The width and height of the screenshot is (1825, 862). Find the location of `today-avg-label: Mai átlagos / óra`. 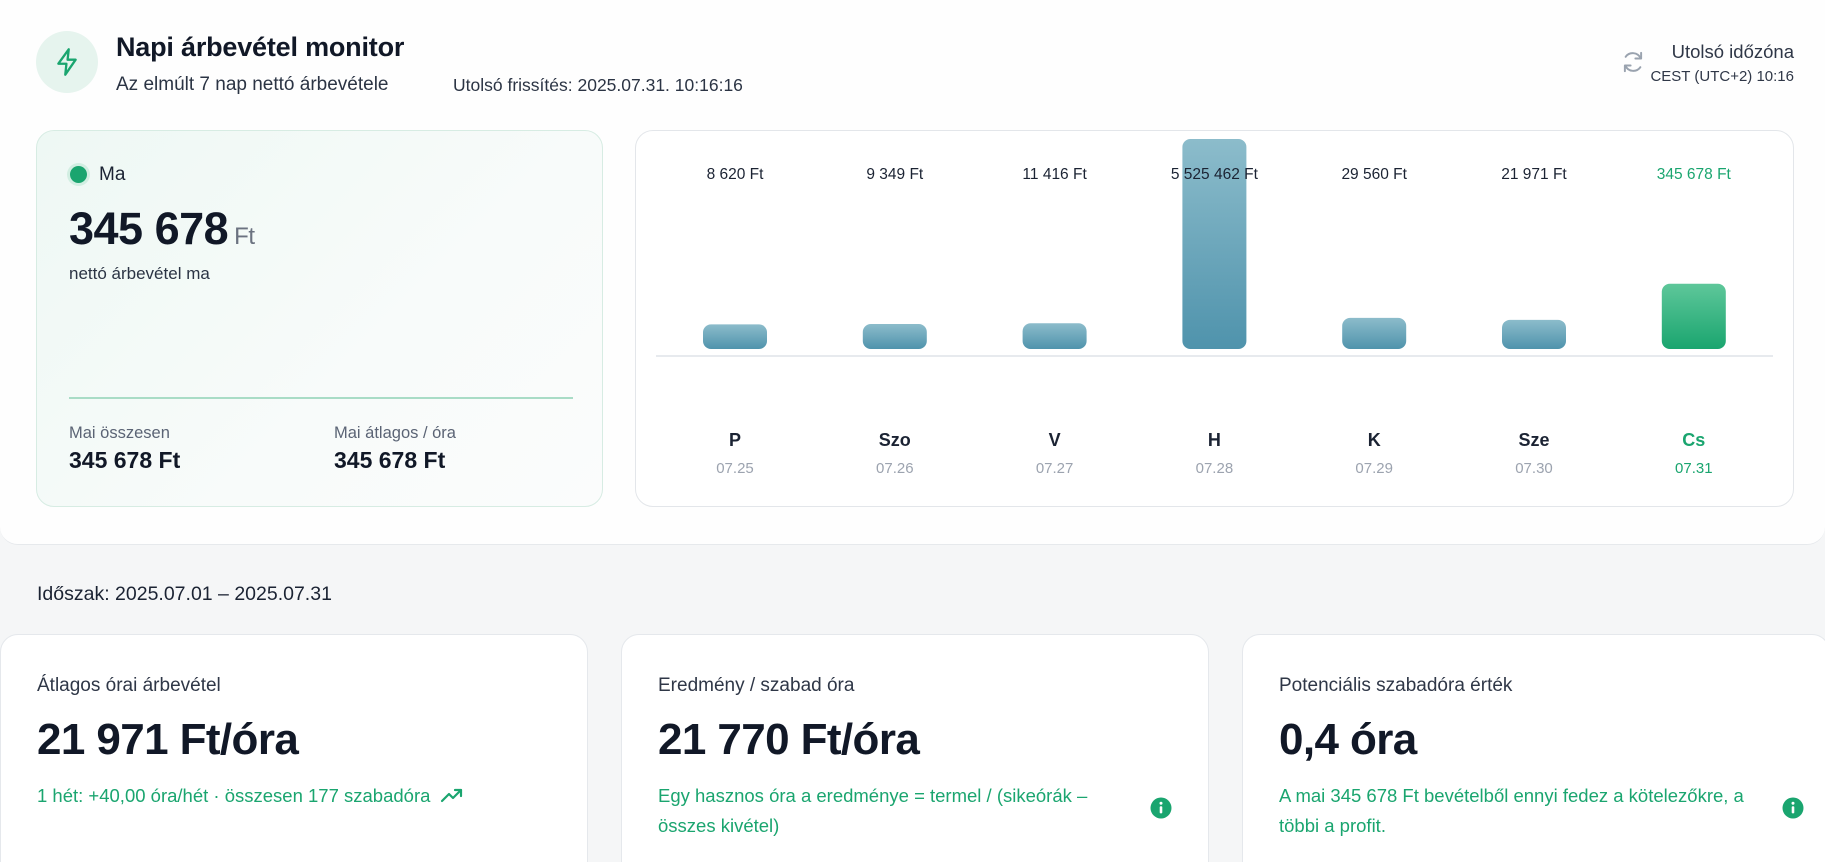

today-avg-label: Mai átlagos / óra is located at coordinates (395, 433).